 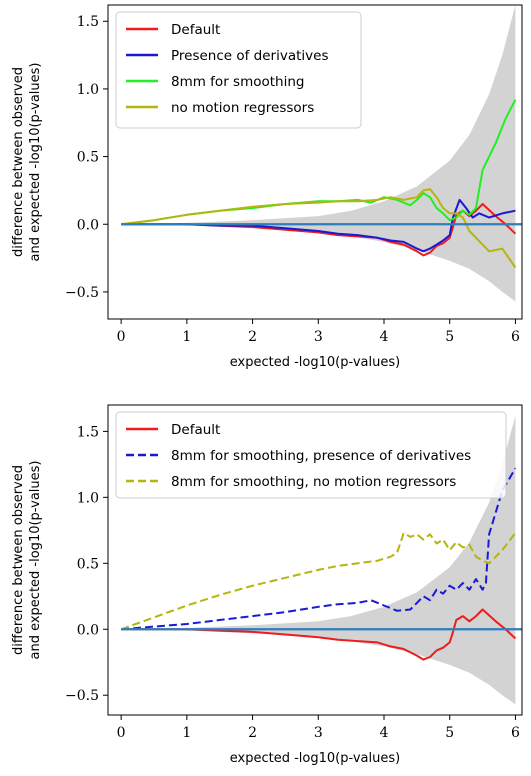 What do you see at coordinates (237, 82) in the screenshot?
I see `legend-label: 8mm for smoothing` at bounding box center [237, 82].